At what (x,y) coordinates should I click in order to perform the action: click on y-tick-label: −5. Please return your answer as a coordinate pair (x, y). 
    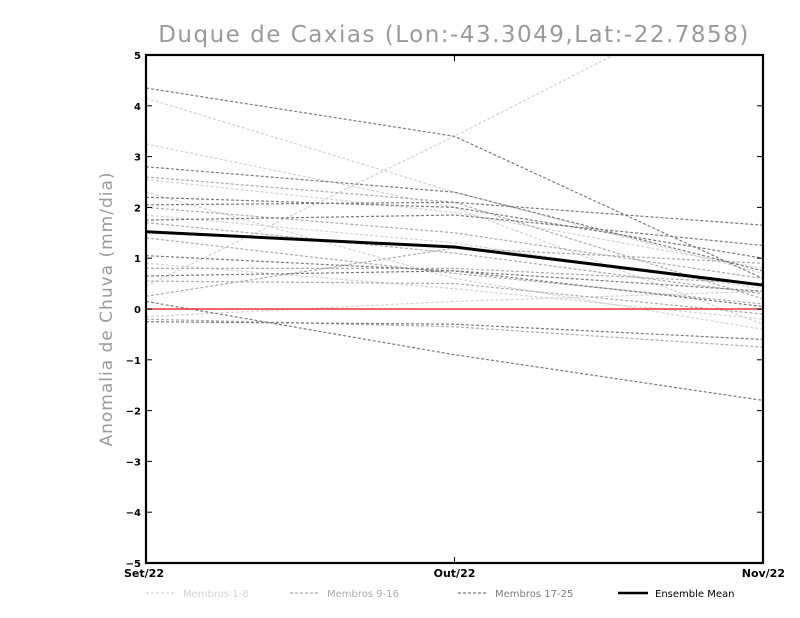
    Looking at the image, I should click on (133, 564).